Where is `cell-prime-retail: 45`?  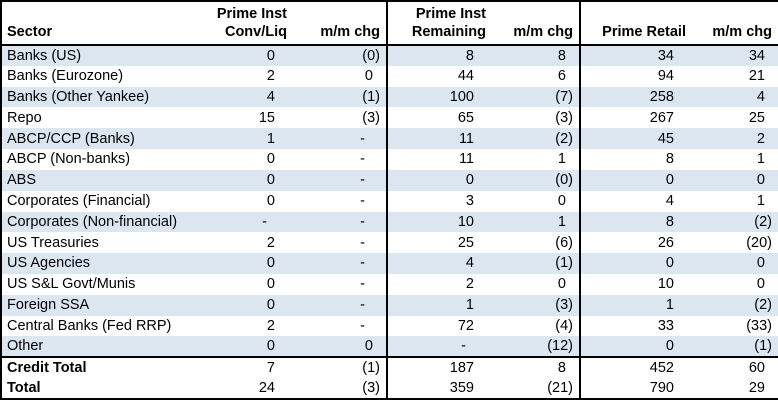 cell-prime-retail: 45 is located at coordinates (638, 139).